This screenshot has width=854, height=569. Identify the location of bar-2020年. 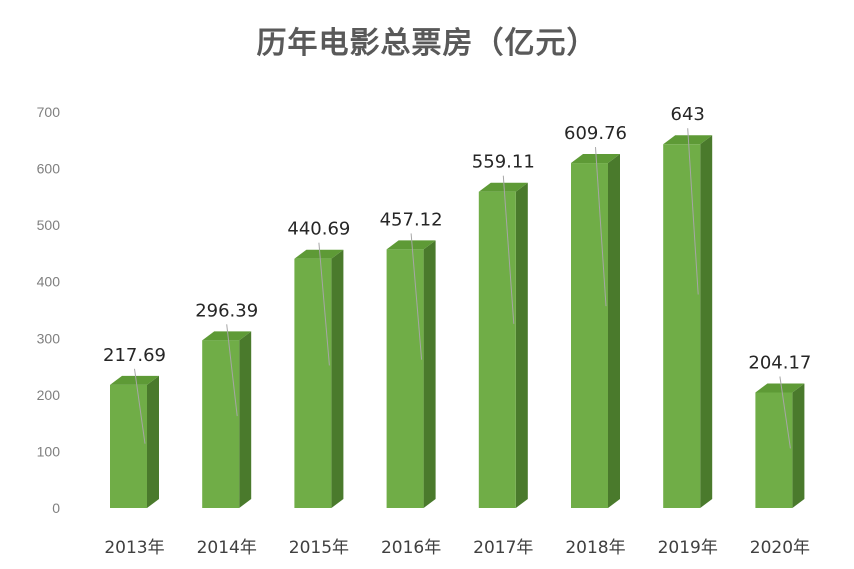
(780, 445).